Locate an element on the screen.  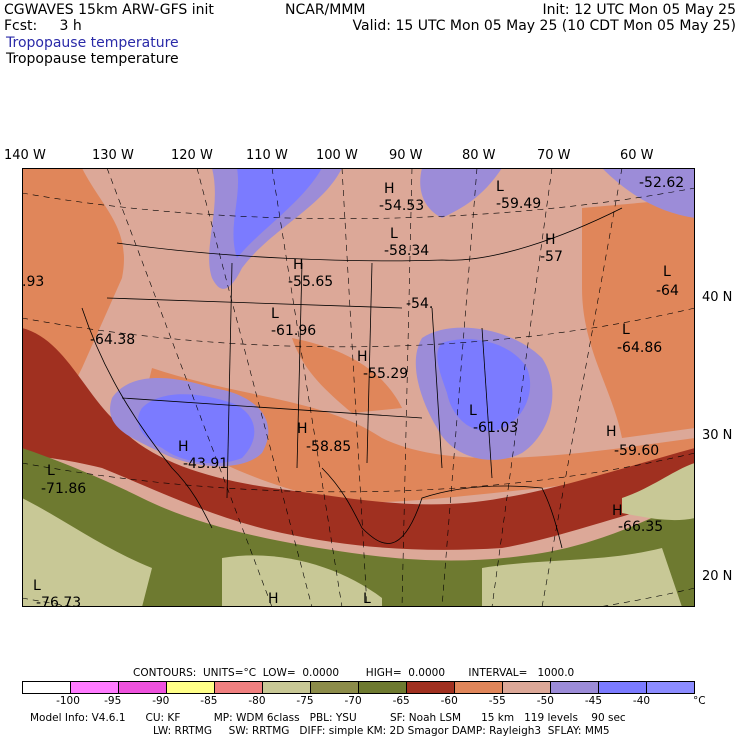
label-high-8: H is located at coordinates (617, 511).